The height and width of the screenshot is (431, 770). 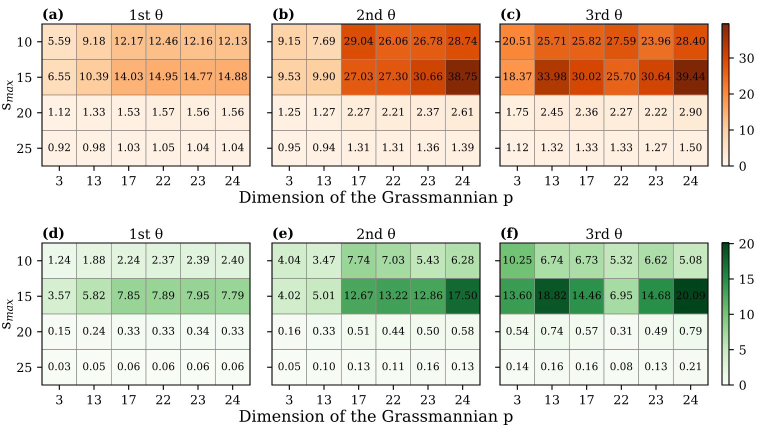 What do you see at coordinates (621, 76) in the screenshot?
I see `data-label: 25.70` at bounding box center [621, 76].